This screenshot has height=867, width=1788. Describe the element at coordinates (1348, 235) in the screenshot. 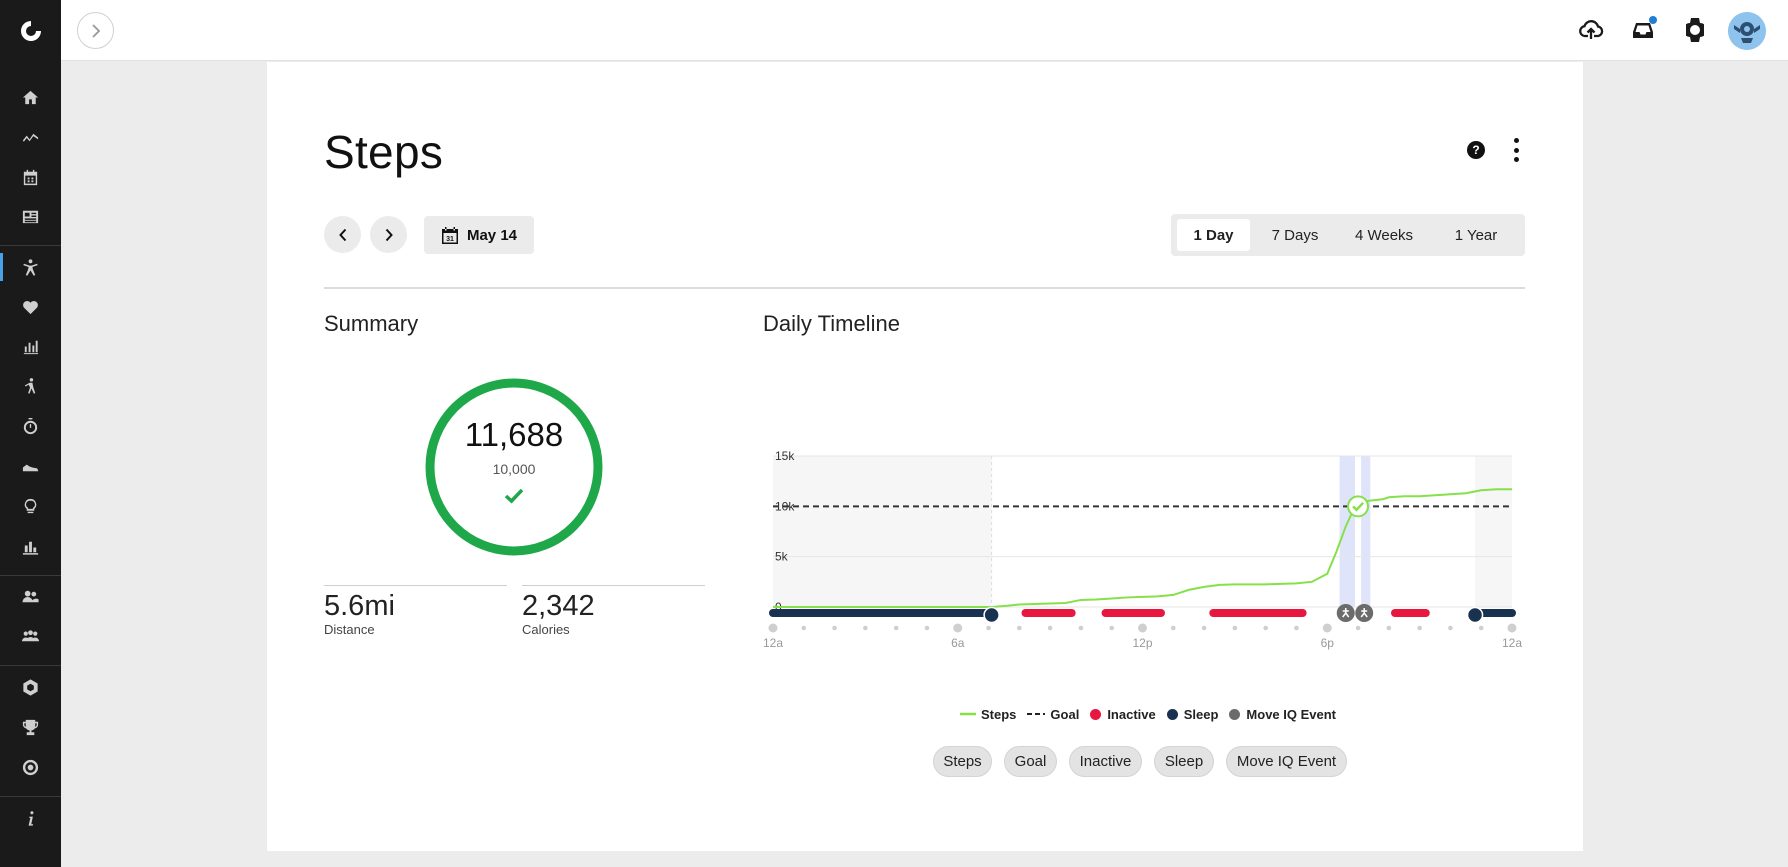

I see `range-selector: 1 Day 7 Days 4 Weeks 1 Year` at that location.